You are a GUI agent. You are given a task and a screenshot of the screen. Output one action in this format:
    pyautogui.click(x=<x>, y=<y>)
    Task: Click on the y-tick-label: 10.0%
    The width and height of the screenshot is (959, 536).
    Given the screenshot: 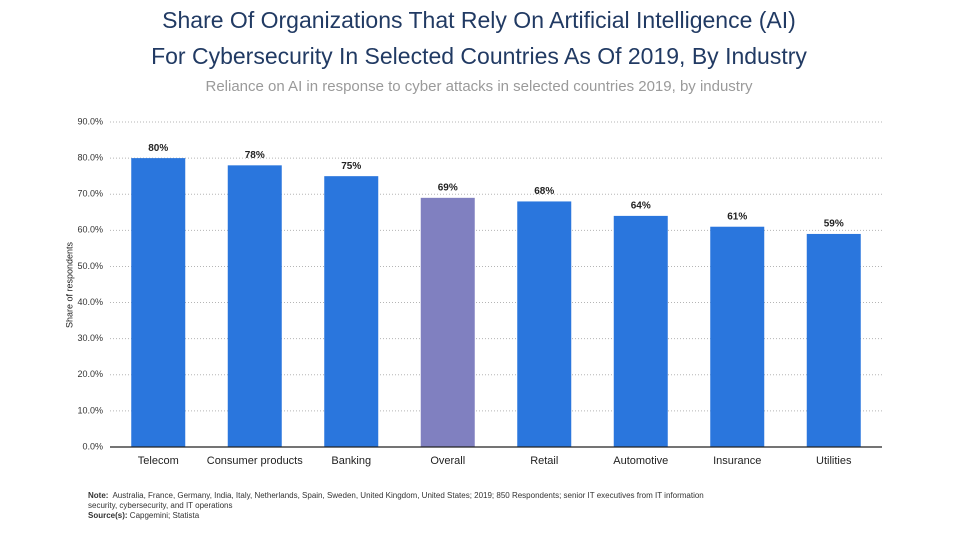 What is the action you would take?
    pyautogui.click(x=90, y=410)
    